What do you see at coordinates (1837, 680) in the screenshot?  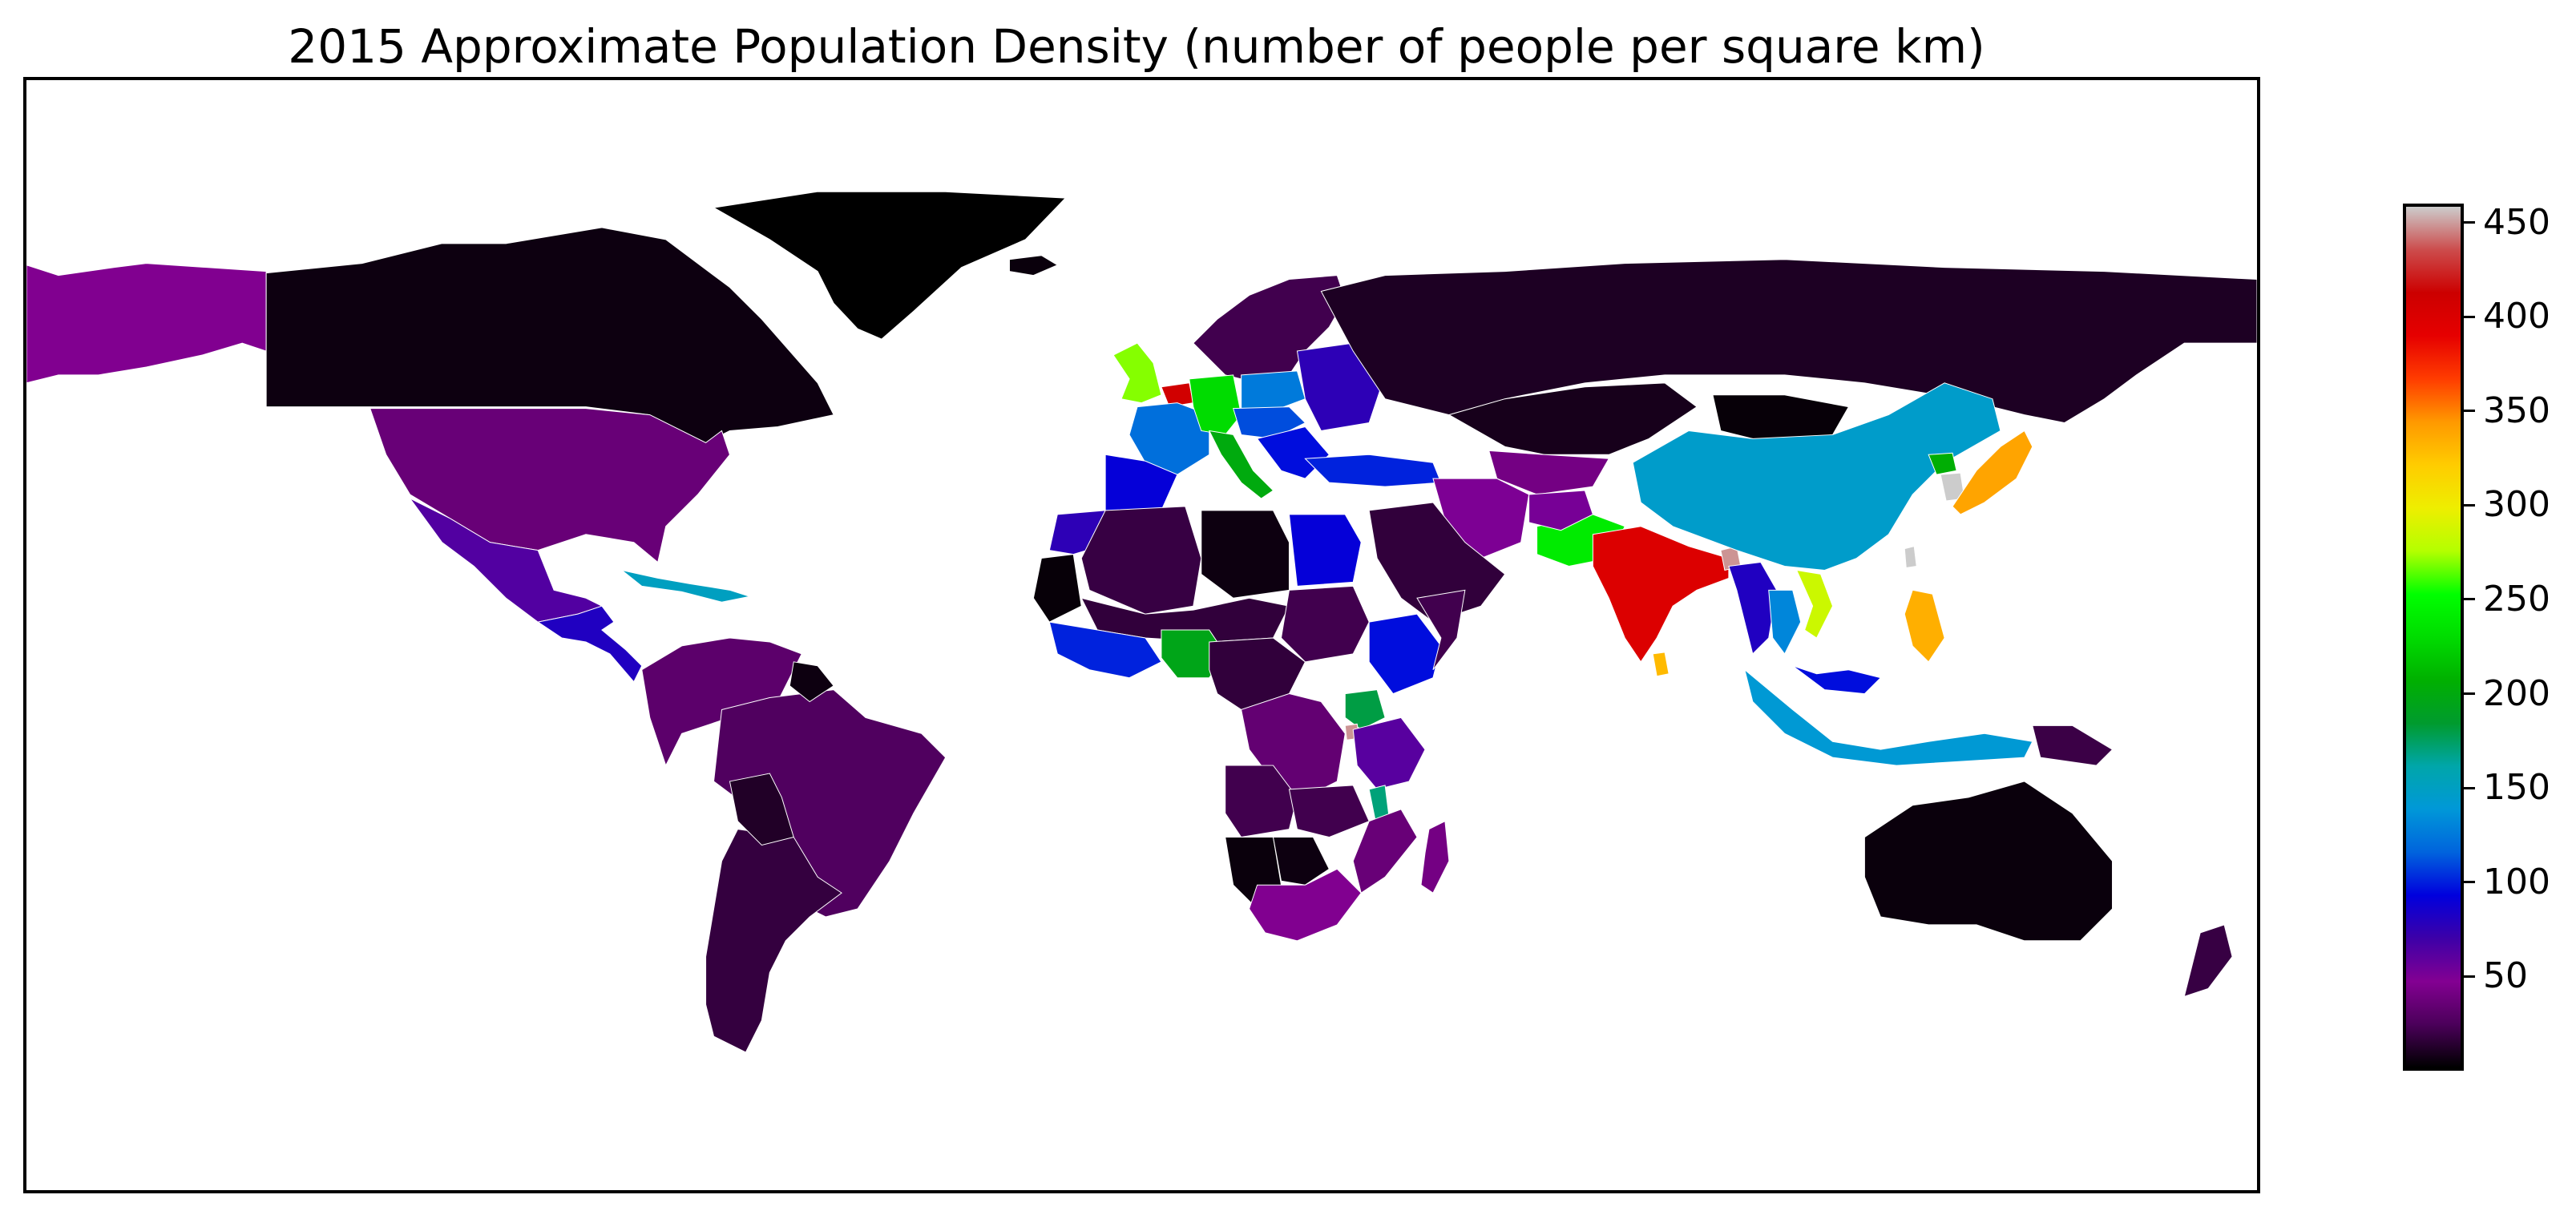 I see `region-malaysia` at bounding box center [1837, 680].